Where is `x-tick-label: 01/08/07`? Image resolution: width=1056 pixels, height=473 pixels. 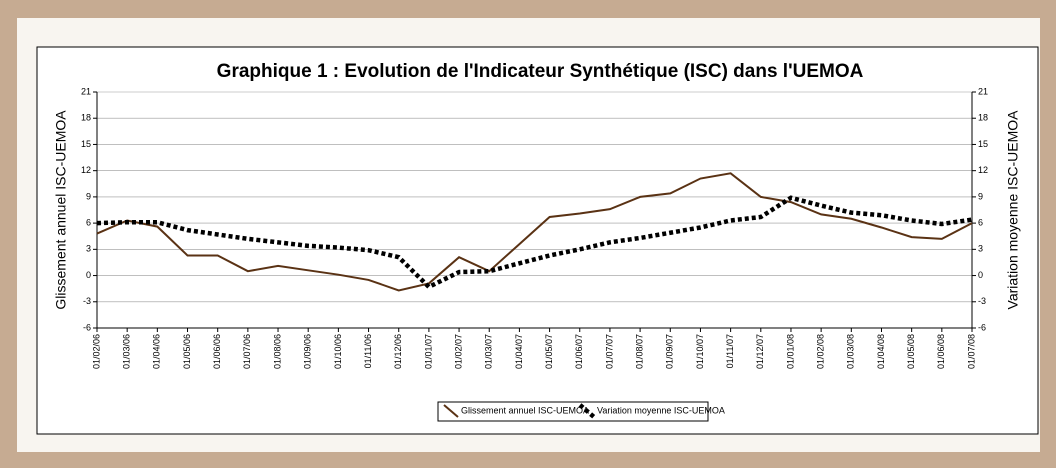
x-tick-label: 01/08/07 is located at coordinates (639, 351).